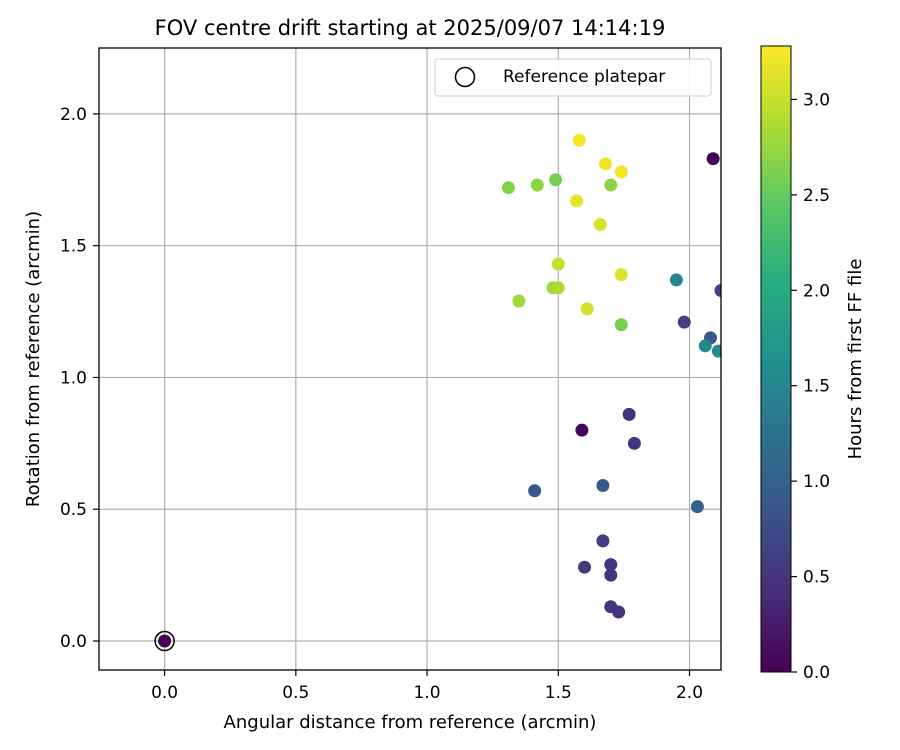  Describe the element at coordinates (73, 642) in the screenshot. I see `y-tick-label: 0.0` at that location.